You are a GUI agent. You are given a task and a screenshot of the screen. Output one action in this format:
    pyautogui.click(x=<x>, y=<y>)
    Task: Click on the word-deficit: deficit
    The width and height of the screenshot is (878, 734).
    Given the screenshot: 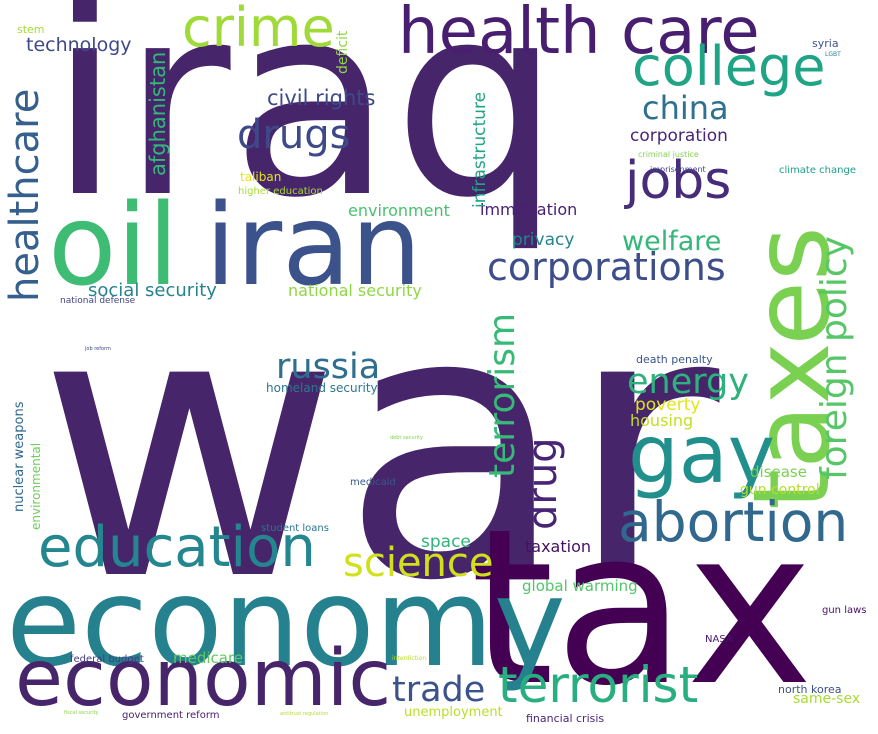 What is the action you would take?
    pyautogui.click(x=343, y=52)
    